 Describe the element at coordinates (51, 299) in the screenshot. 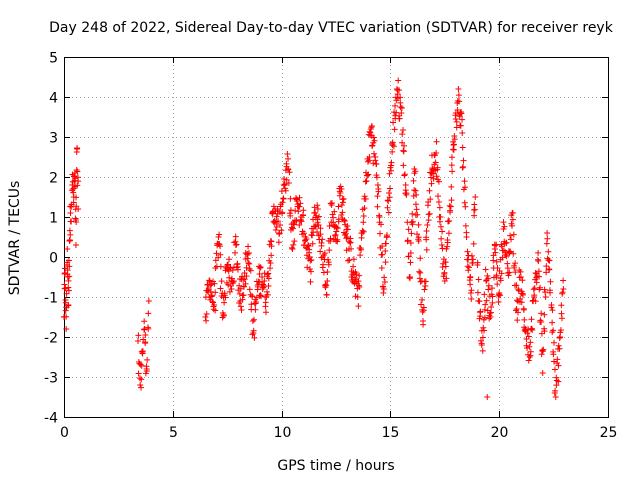

I see `y-tick-label: -1` at that location.